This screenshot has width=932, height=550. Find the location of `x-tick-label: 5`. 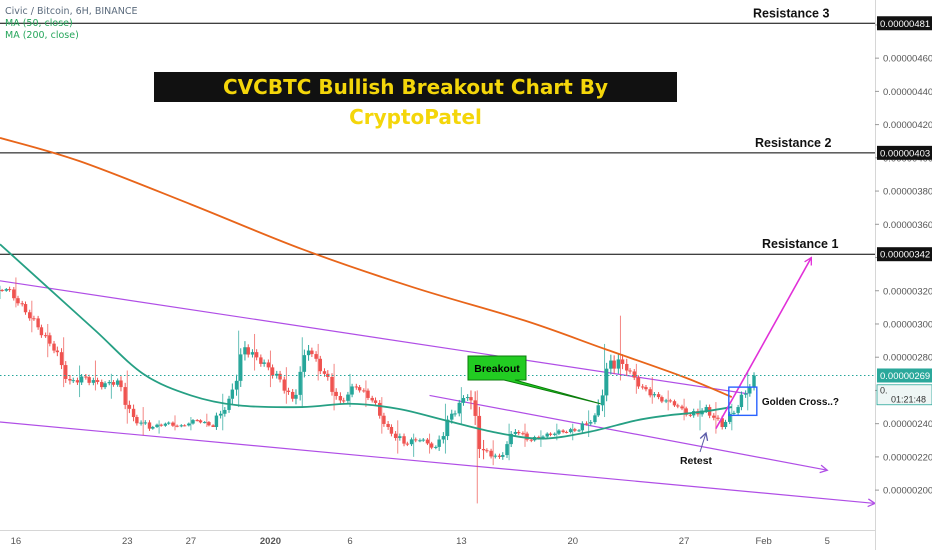

x-tick-label: 5 is located at coordinates (827, 541).